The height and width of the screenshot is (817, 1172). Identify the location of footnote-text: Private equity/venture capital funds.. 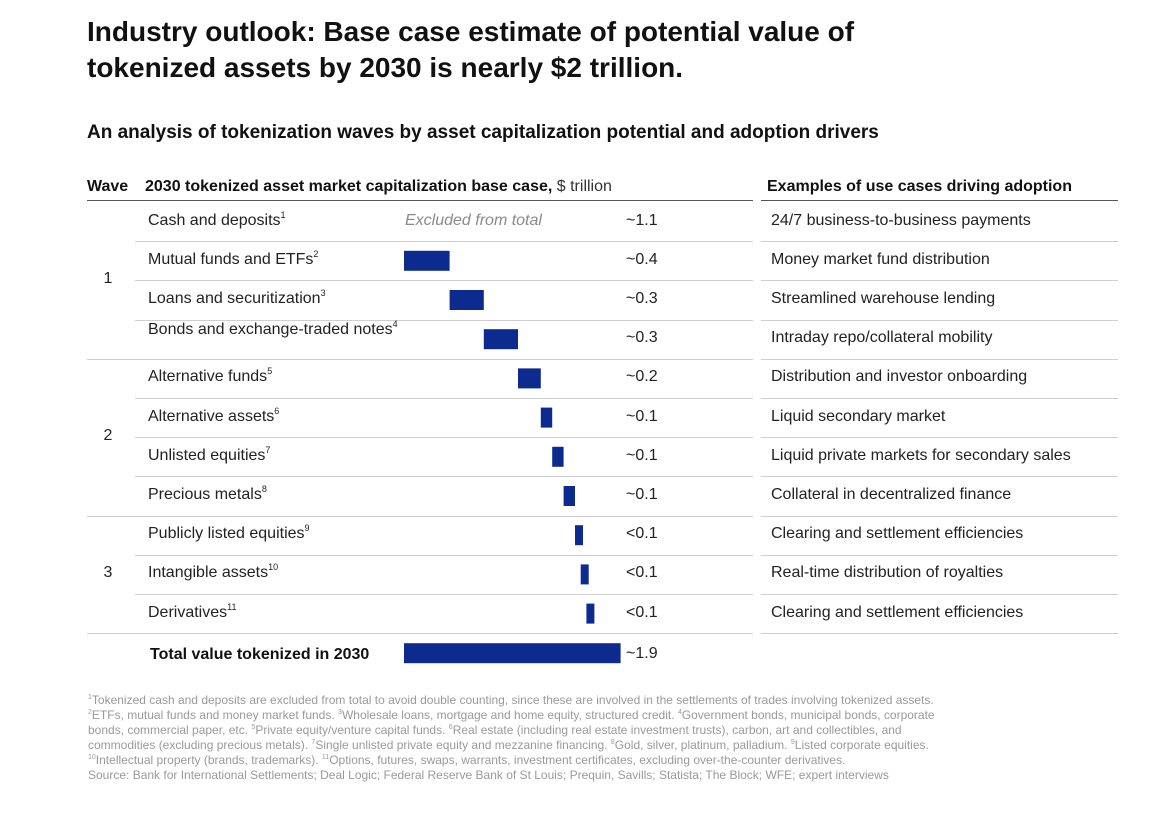
(352, 730).